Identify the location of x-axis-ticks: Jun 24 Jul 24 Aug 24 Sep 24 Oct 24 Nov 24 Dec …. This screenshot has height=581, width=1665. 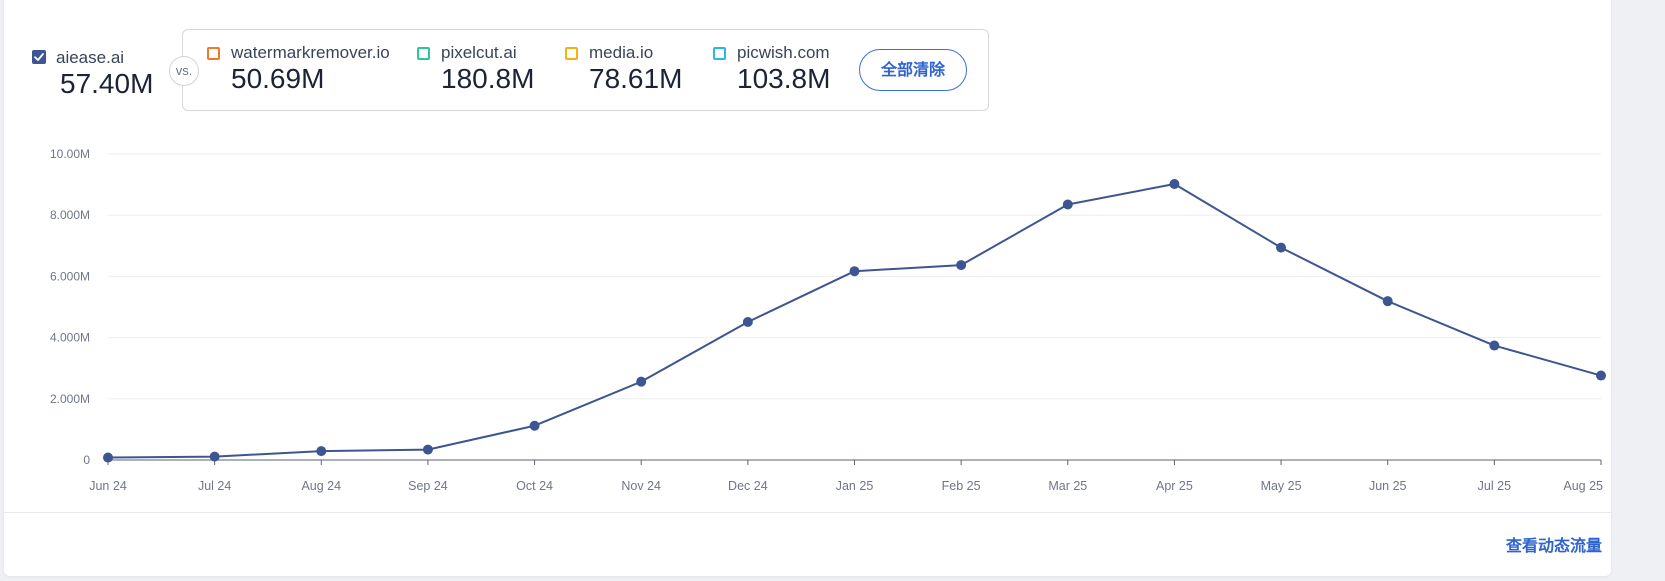
(846, 476).